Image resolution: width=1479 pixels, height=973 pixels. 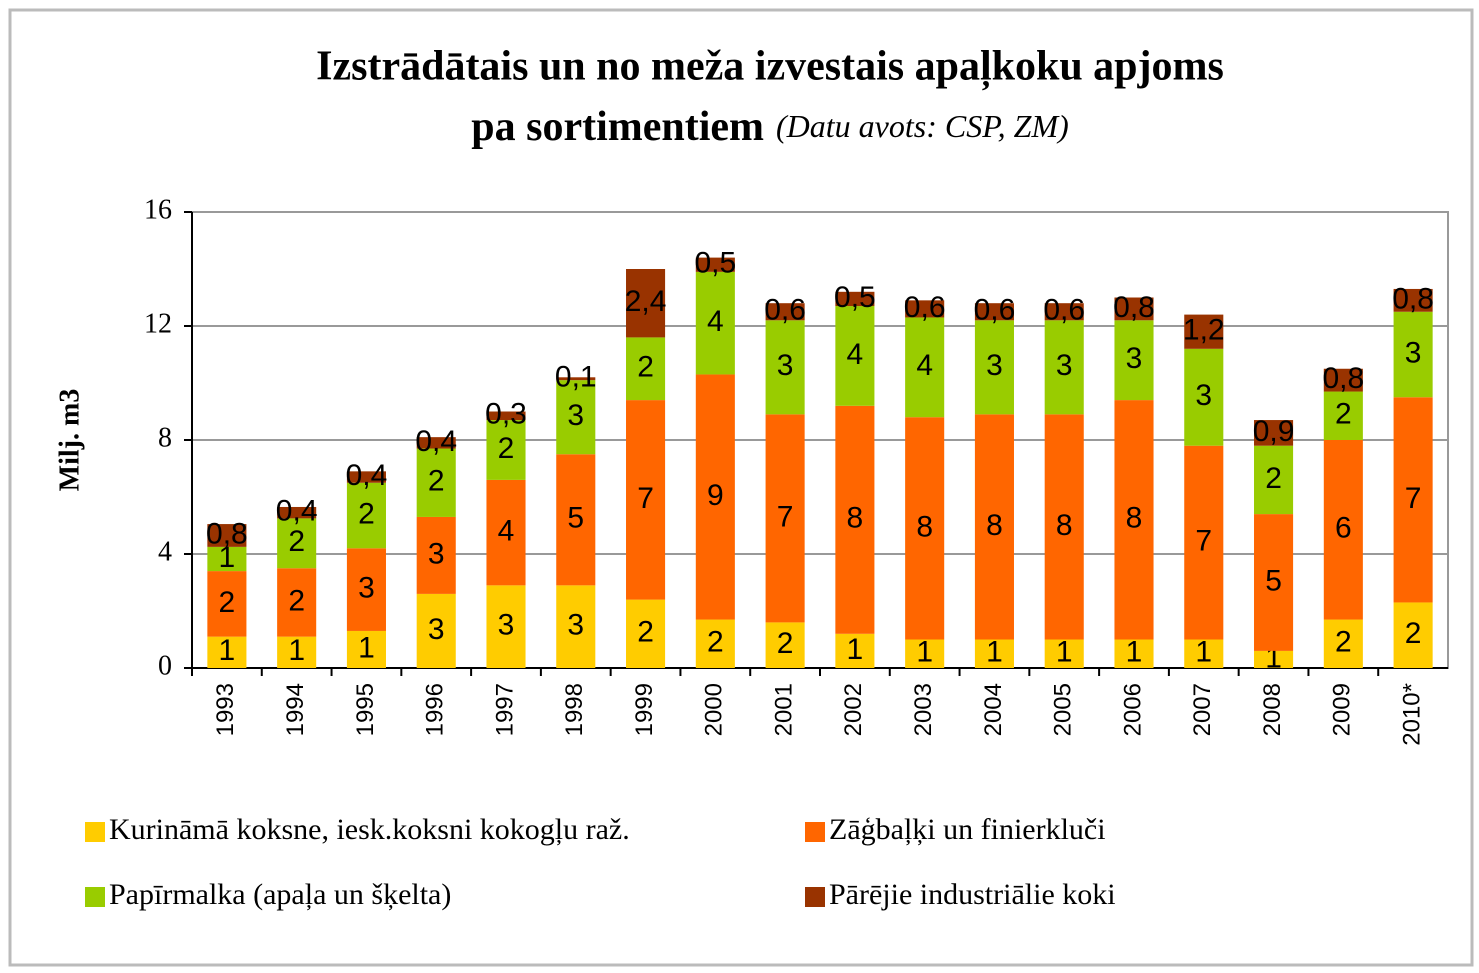 What do you see at coordinates (815, 832) in the screenshot?
I see `legend-swatch` at bounding box center [815, 832].